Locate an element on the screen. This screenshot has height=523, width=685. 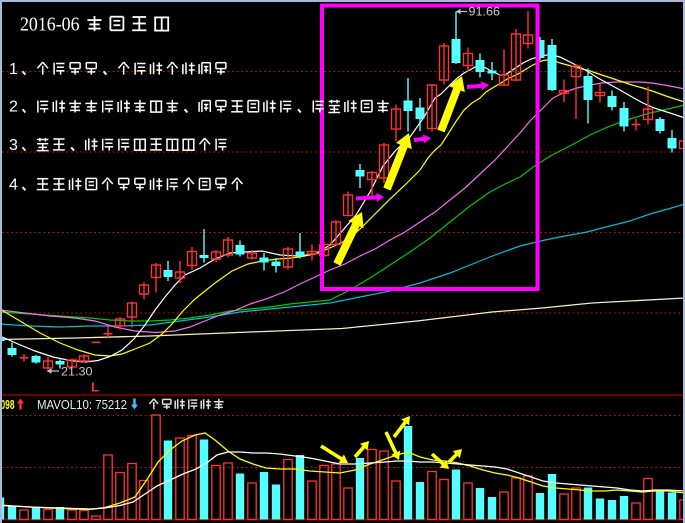
svg-text: 21.30 is located at coordinates (77, 372).